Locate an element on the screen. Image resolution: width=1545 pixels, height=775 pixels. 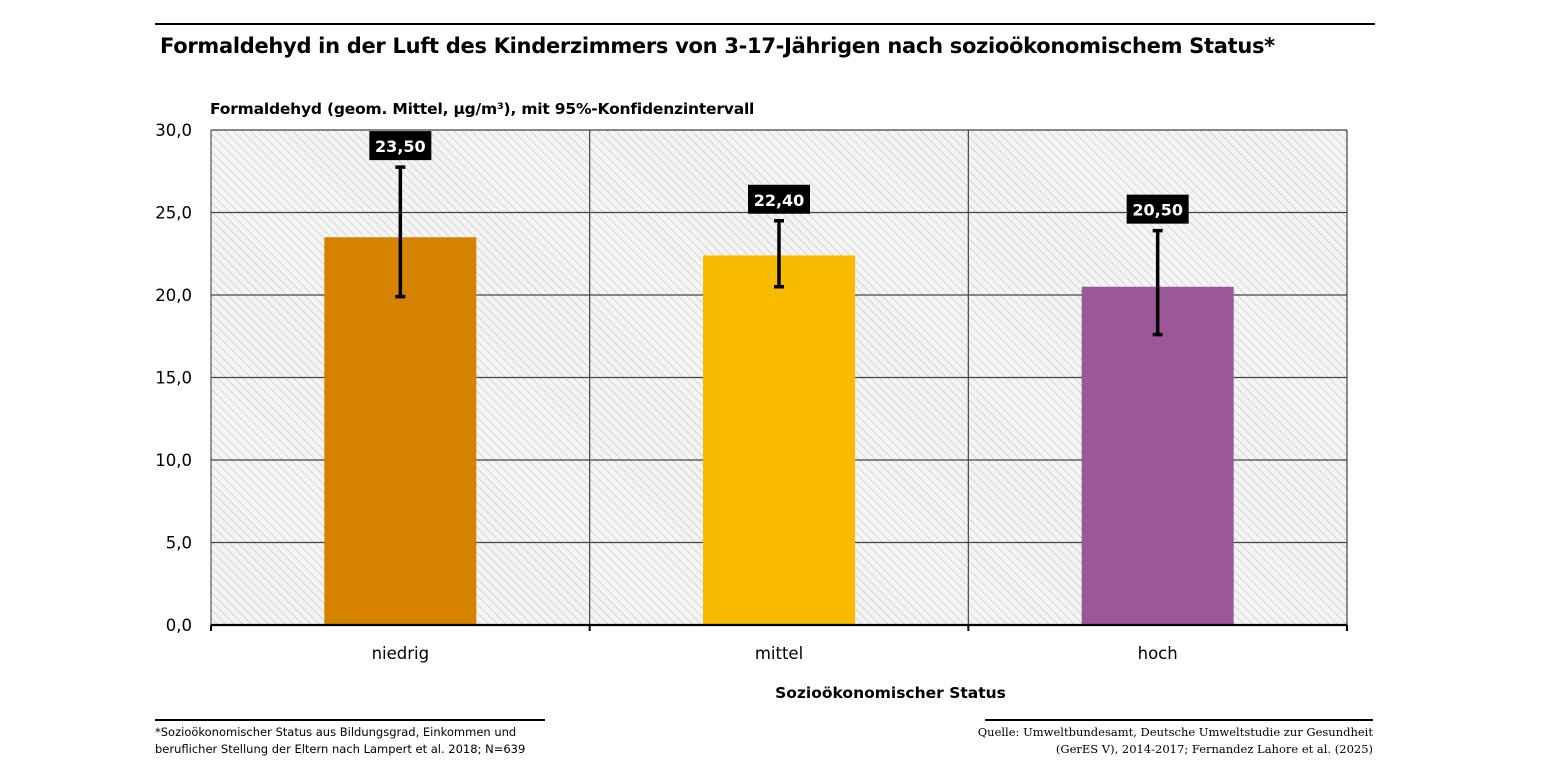
error-bar-niedrig is located at coordinates (400, 232).